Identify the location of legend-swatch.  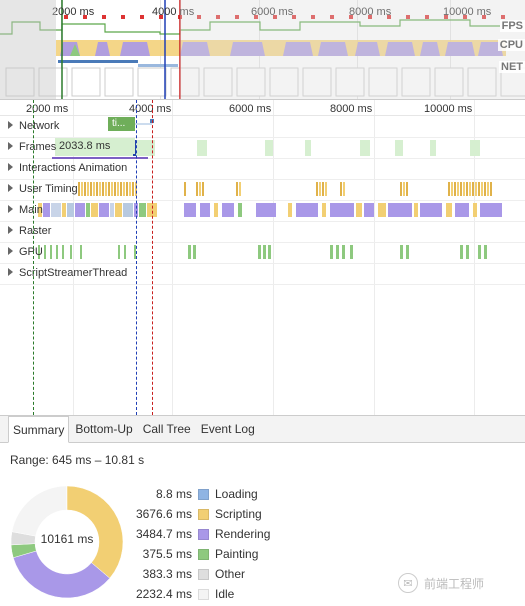
(203, 494).